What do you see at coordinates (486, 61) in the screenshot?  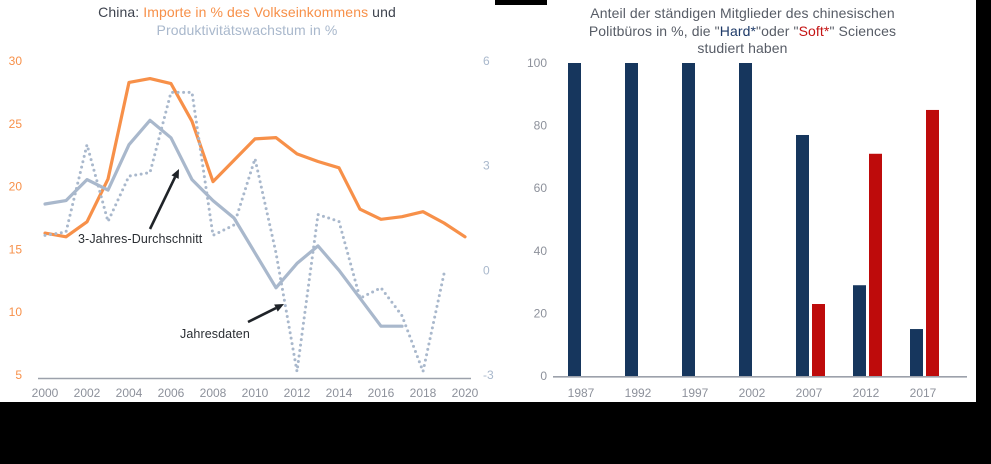 I see `right-axis-tick: 6` at bounding box center [486, 61].